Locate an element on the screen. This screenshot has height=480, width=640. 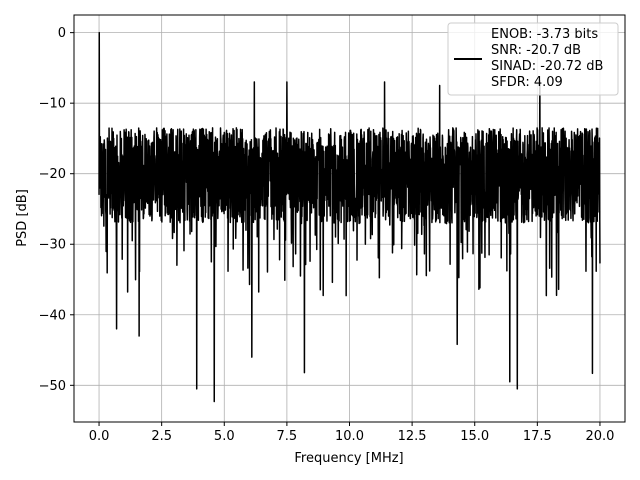
x-tick-label: 17.5 is located at coordinates (537, 436).